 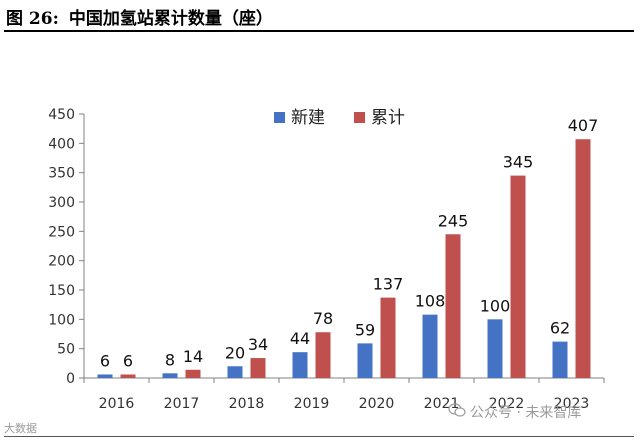 What do you see at coordinates (323, 355) in the screenshot?
I see `bar-cumulative-2019` at bounding box center [323, 355].